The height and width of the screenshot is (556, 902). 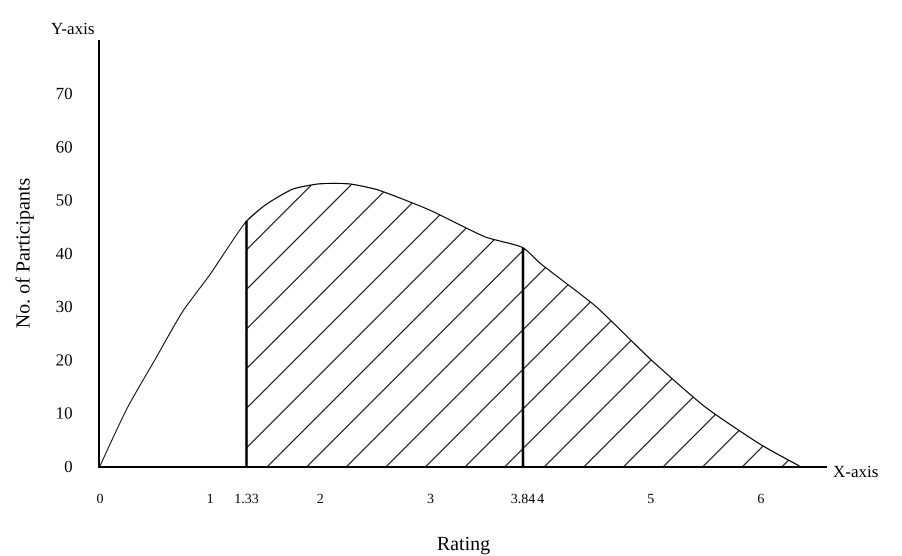 I want to click on y-tick-label: 70, so click(x=64, y=94).